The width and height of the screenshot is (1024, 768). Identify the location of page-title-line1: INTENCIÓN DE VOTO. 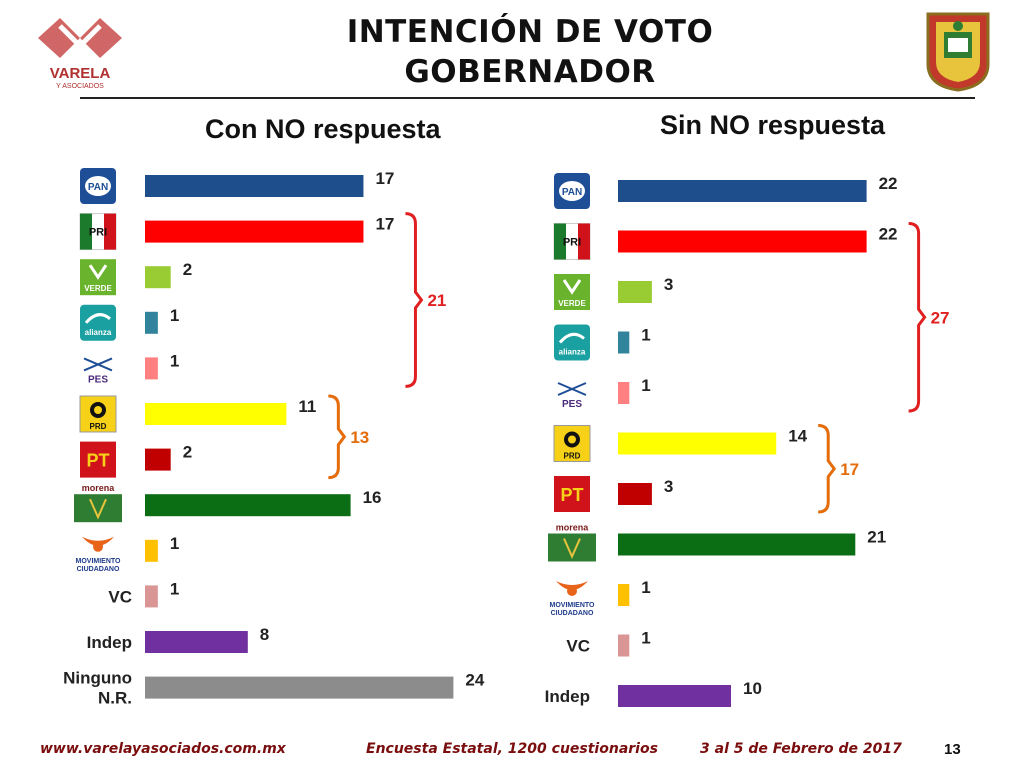
(530, 32).